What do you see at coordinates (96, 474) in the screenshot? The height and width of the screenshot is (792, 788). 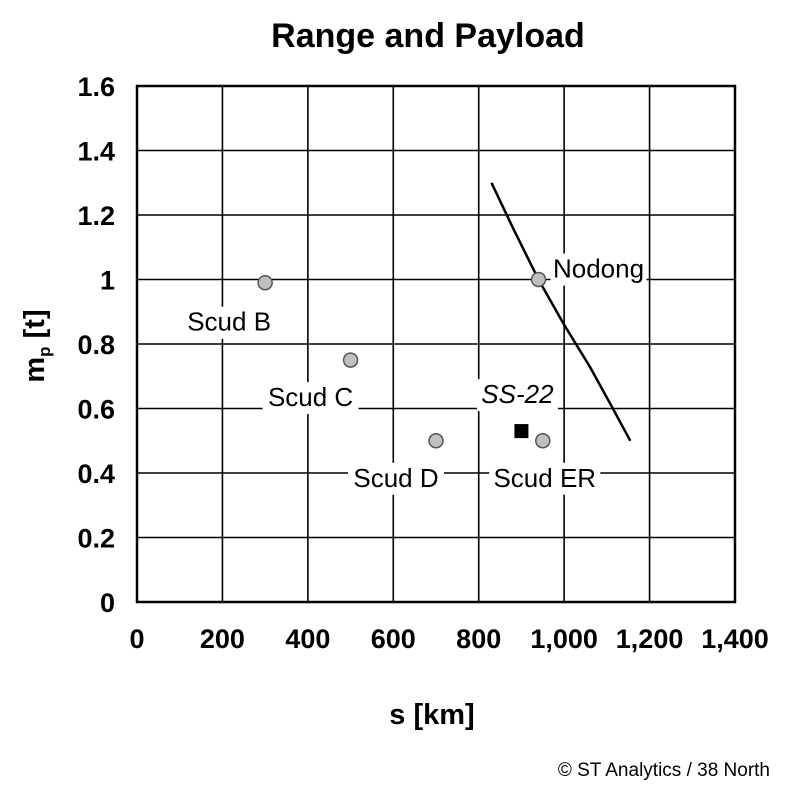 I see `y-tick-label: 0.4` at bounding box center [96, 474].